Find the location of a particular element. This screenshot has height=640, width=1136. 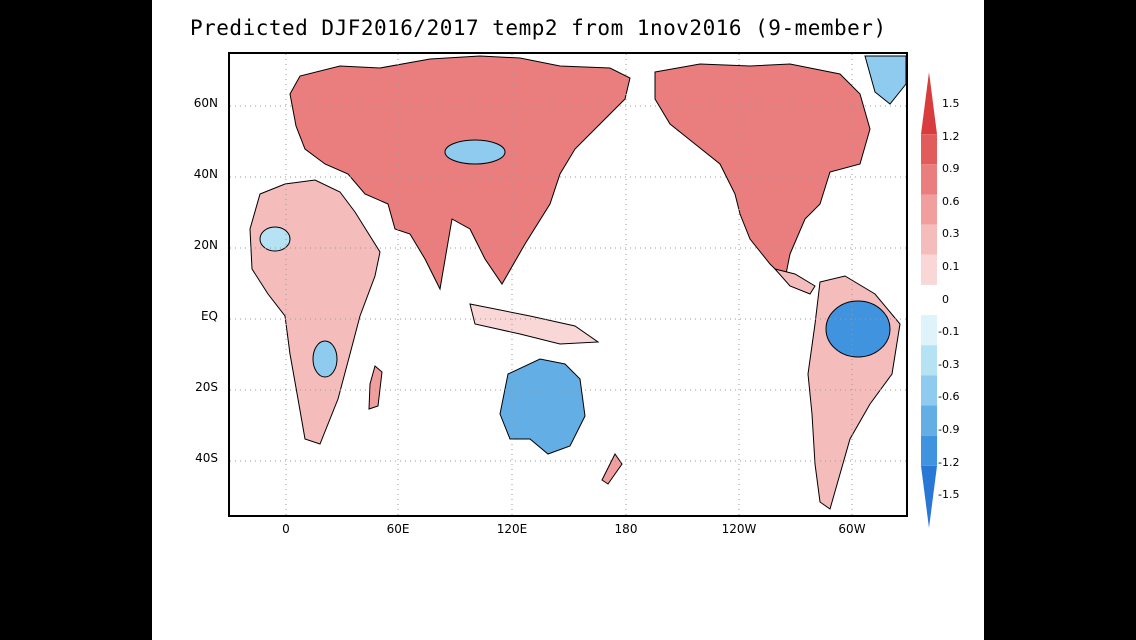

greenland is located at coordinates (885, 80).